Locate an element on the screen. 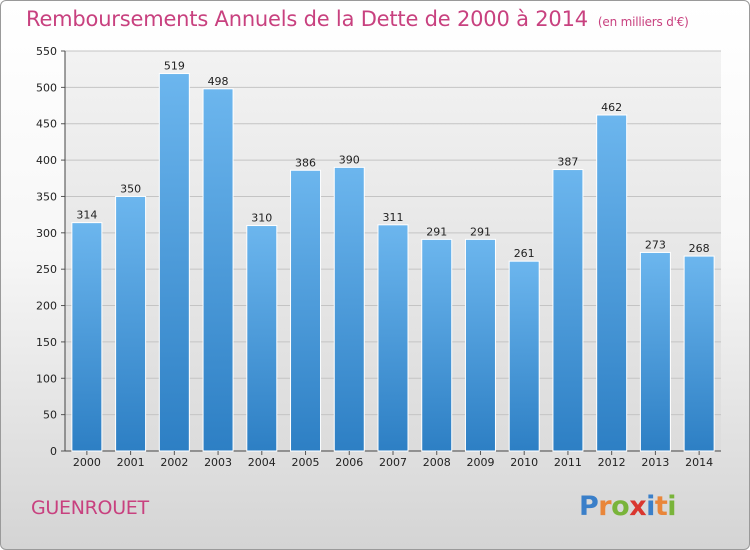 Image resolution: width=750 pixels, height=550 pixels. bar-2012 is located at coordinates (612, 283).